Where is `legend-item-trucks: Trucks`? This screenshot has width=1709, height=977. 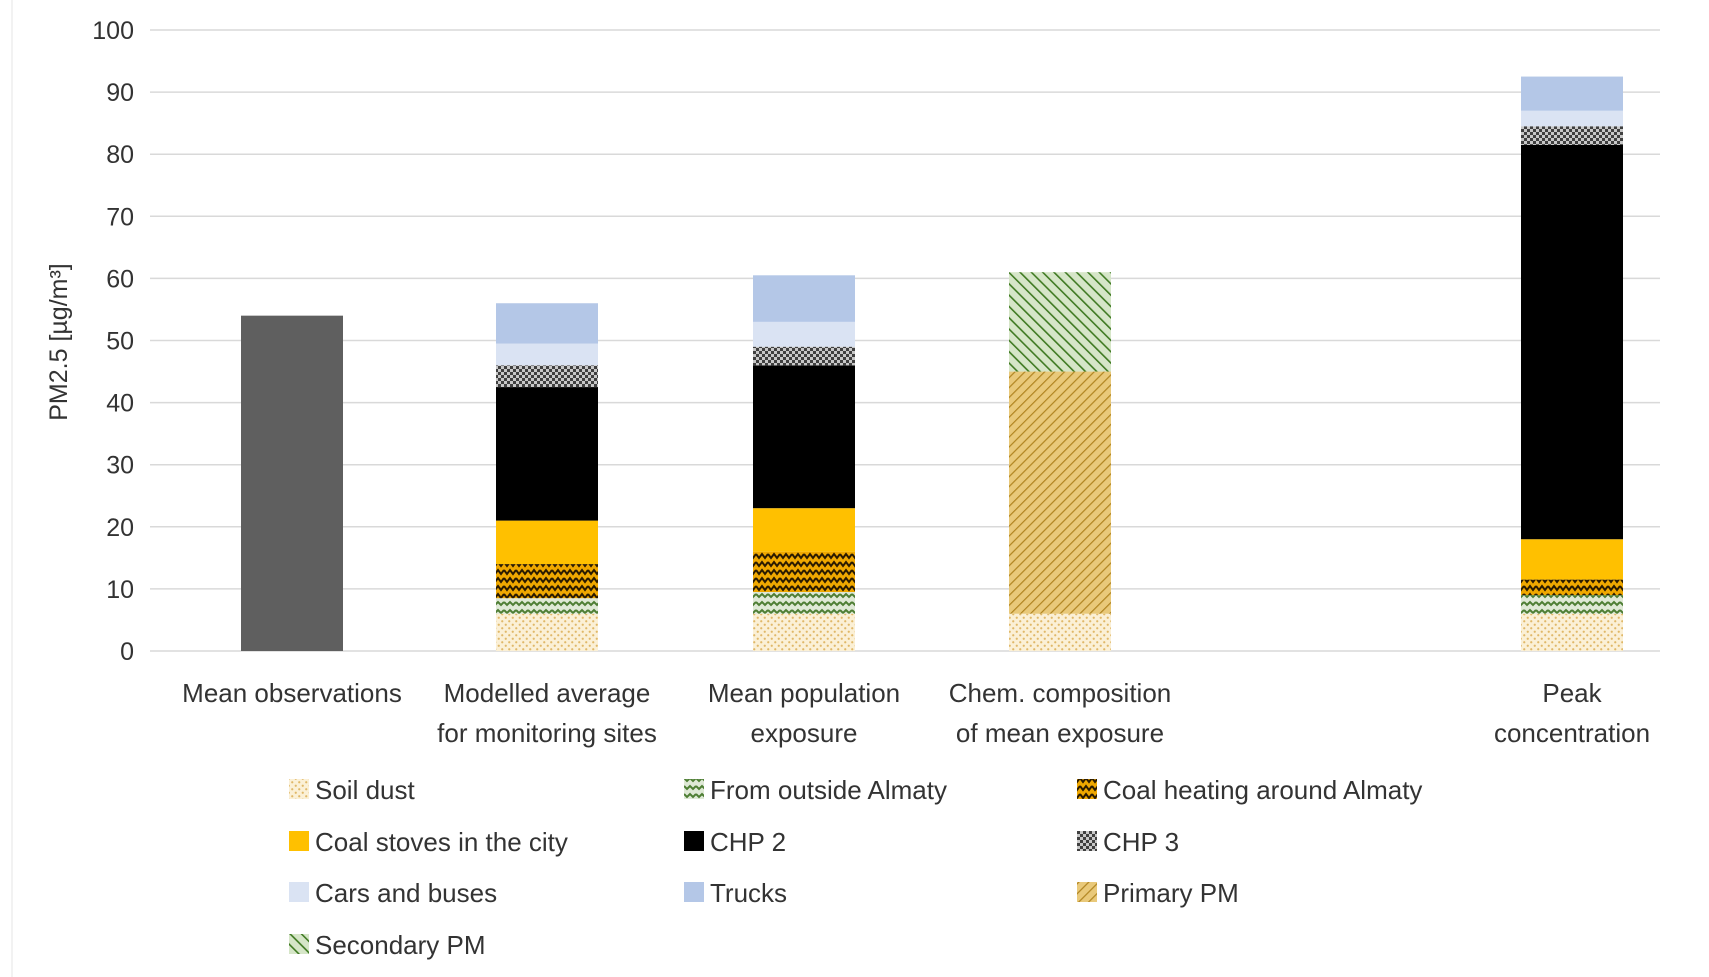 legend-item-trucks: Trucks is located at coordinates (735, 893).